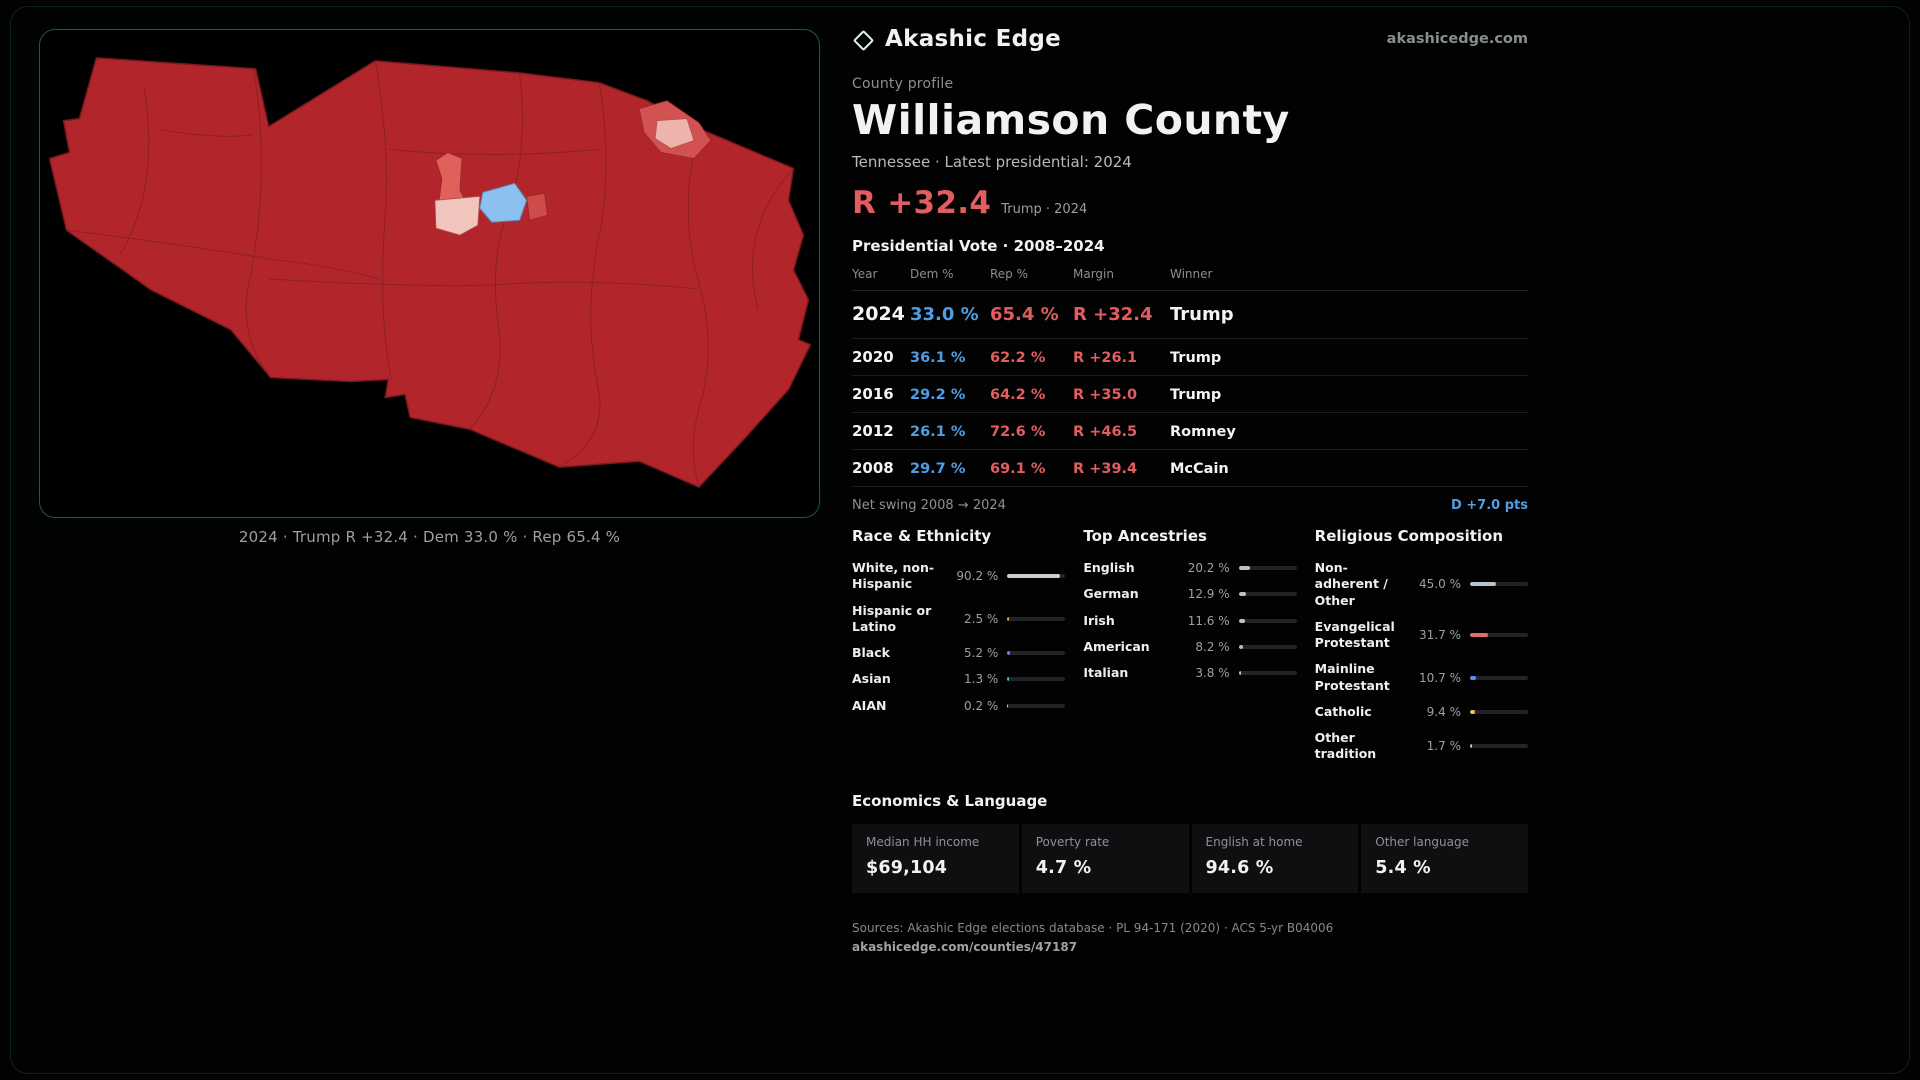  Describe the element at coordinates (1212, 646) in the screenshot. I see `demo-value: 8.2 %` at that location.